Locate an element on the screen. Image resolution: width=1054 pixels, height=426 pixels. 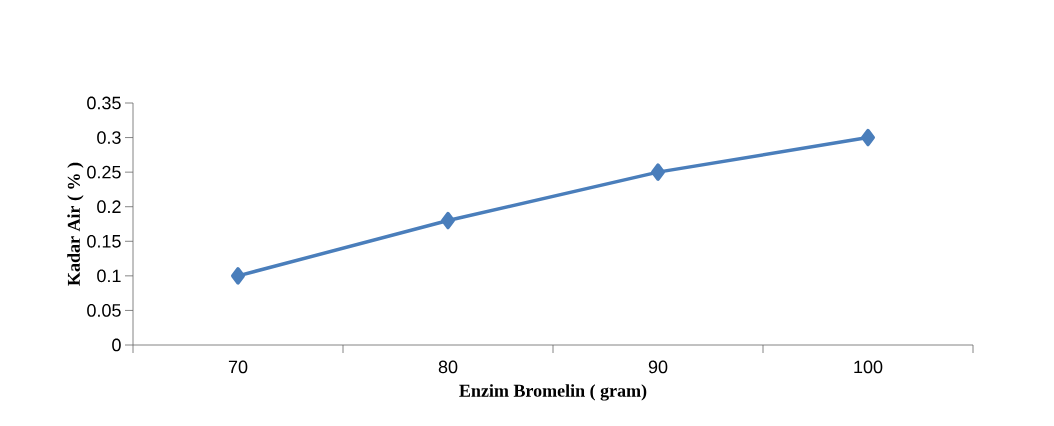
x-tick-label: 90 is located at coordinates (658, 367).